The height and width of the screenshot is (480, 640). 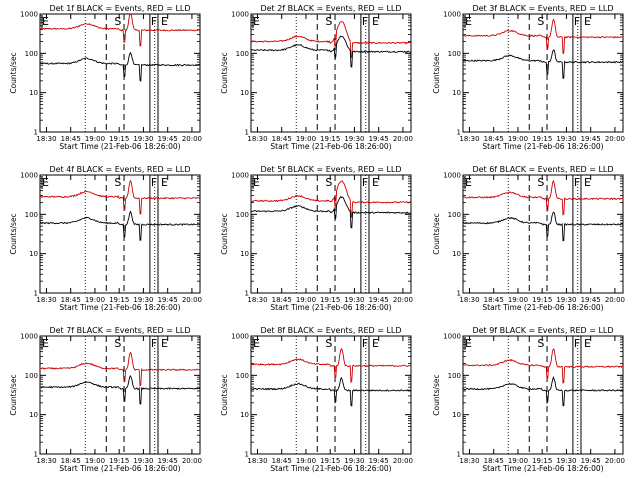 I want to click on panel-title: Det 2f BLACK = Events, RED = LLD, so click(x=330, y=8).